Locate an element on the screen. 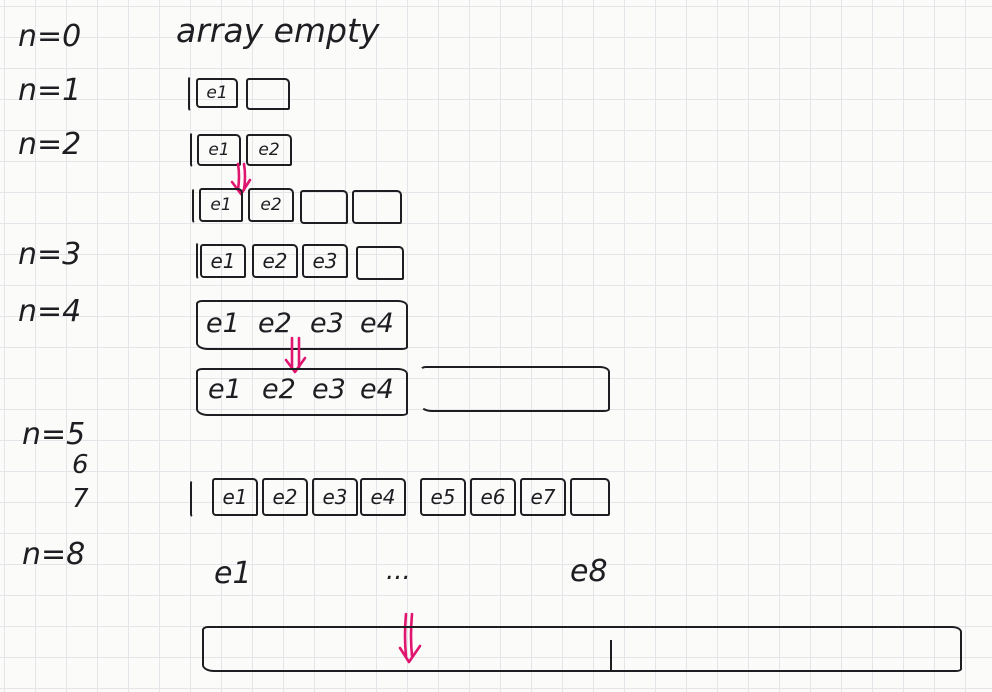  row-n2-bracket is located at coordinates (215, 150).